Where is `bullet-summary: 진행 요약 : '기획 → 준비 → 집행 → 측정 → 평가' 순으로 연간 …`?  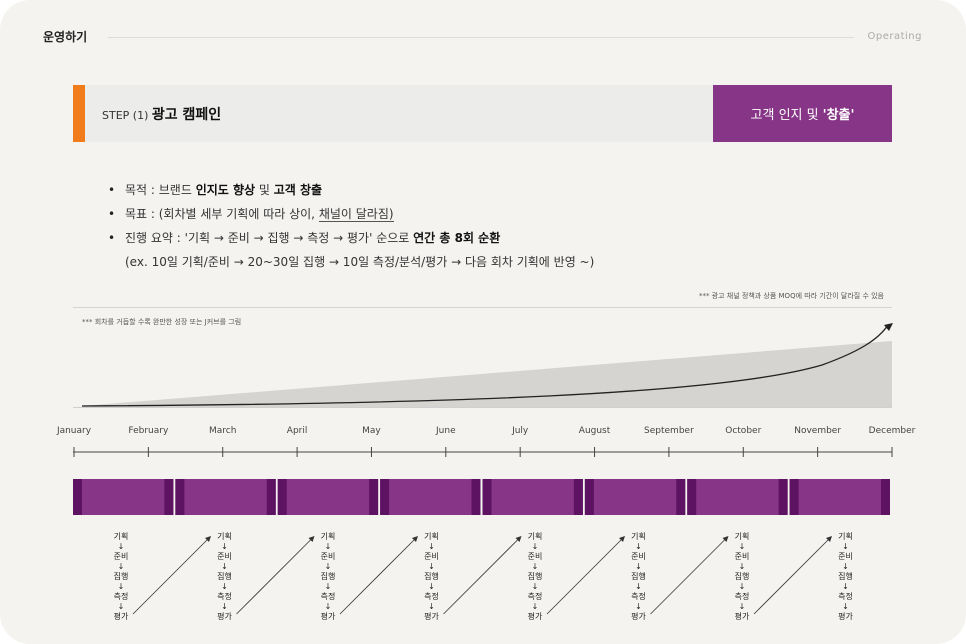
bullet-summary: 진행 요약 : '기획 → 준비 → 집행 → 측정 → 평가' 순으로 연간 … is located at coordinates (351, 238).